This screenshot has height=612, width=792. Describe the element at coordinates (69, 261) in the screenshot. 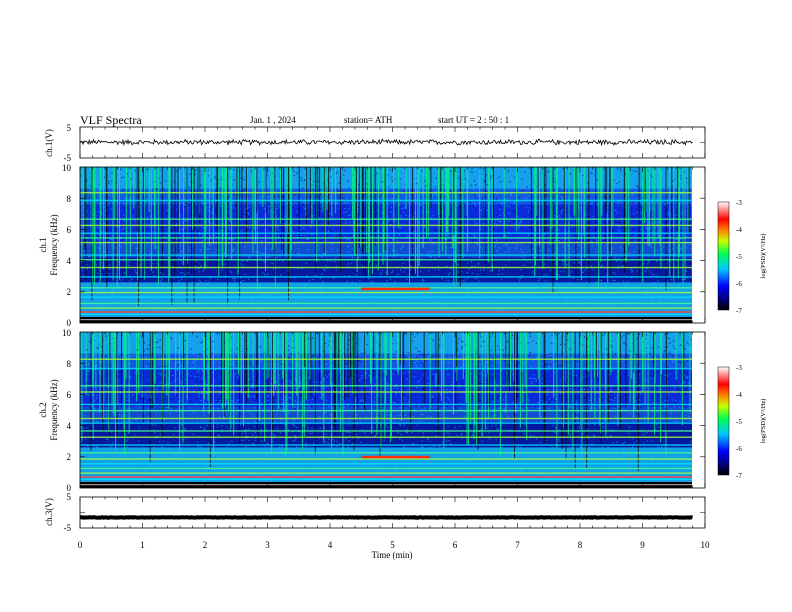

I see `ch1-freq-tick-4: 4` at that location.